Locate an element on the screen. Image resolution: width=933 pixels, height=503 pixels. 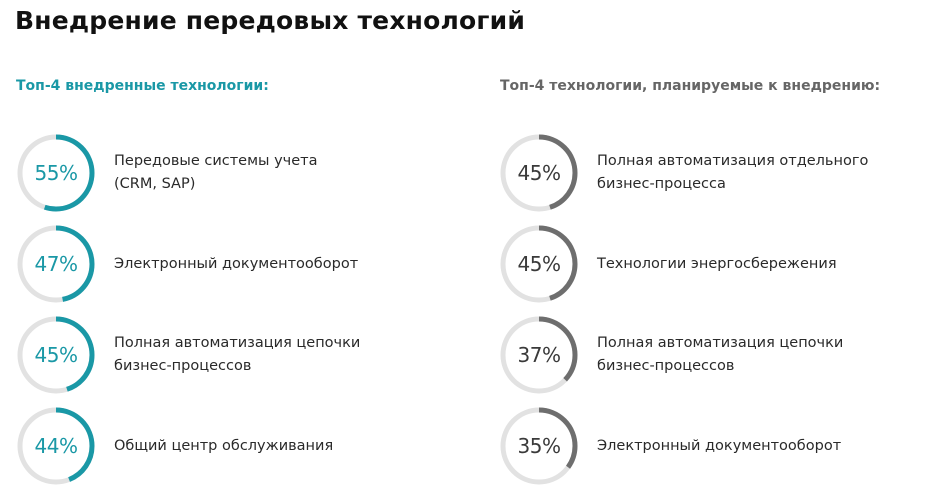
technology-item: 45% Технологии энергосбережения is located at coordinates (716, 264).